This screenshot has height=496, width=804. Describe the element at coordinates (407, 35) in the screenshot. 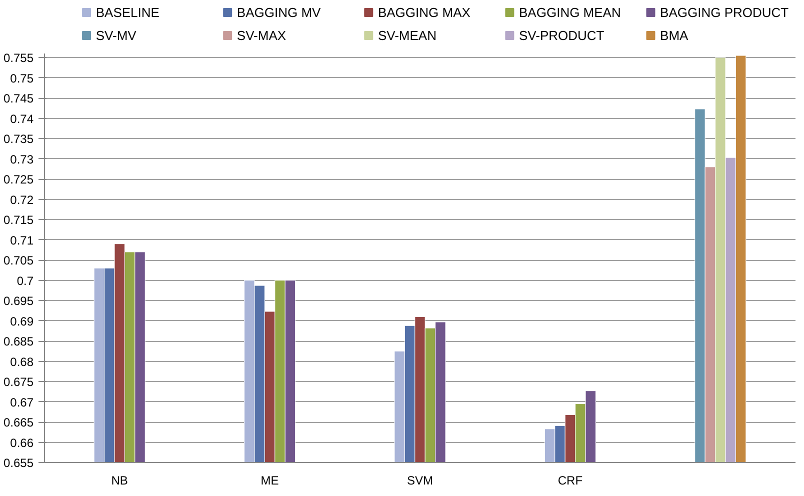

I see `legend-label: SV-MEAN` at that location.